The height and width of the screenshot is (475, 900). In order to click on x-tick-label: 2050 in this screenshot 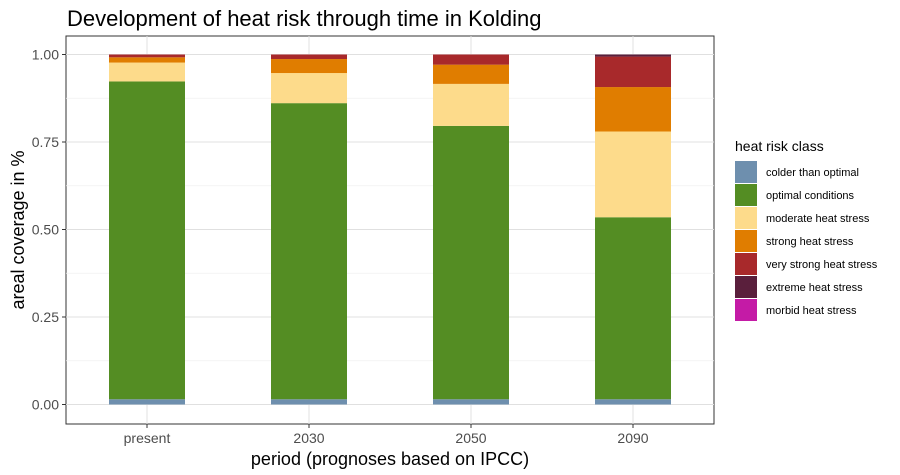, I will do `click(470, 438)`.